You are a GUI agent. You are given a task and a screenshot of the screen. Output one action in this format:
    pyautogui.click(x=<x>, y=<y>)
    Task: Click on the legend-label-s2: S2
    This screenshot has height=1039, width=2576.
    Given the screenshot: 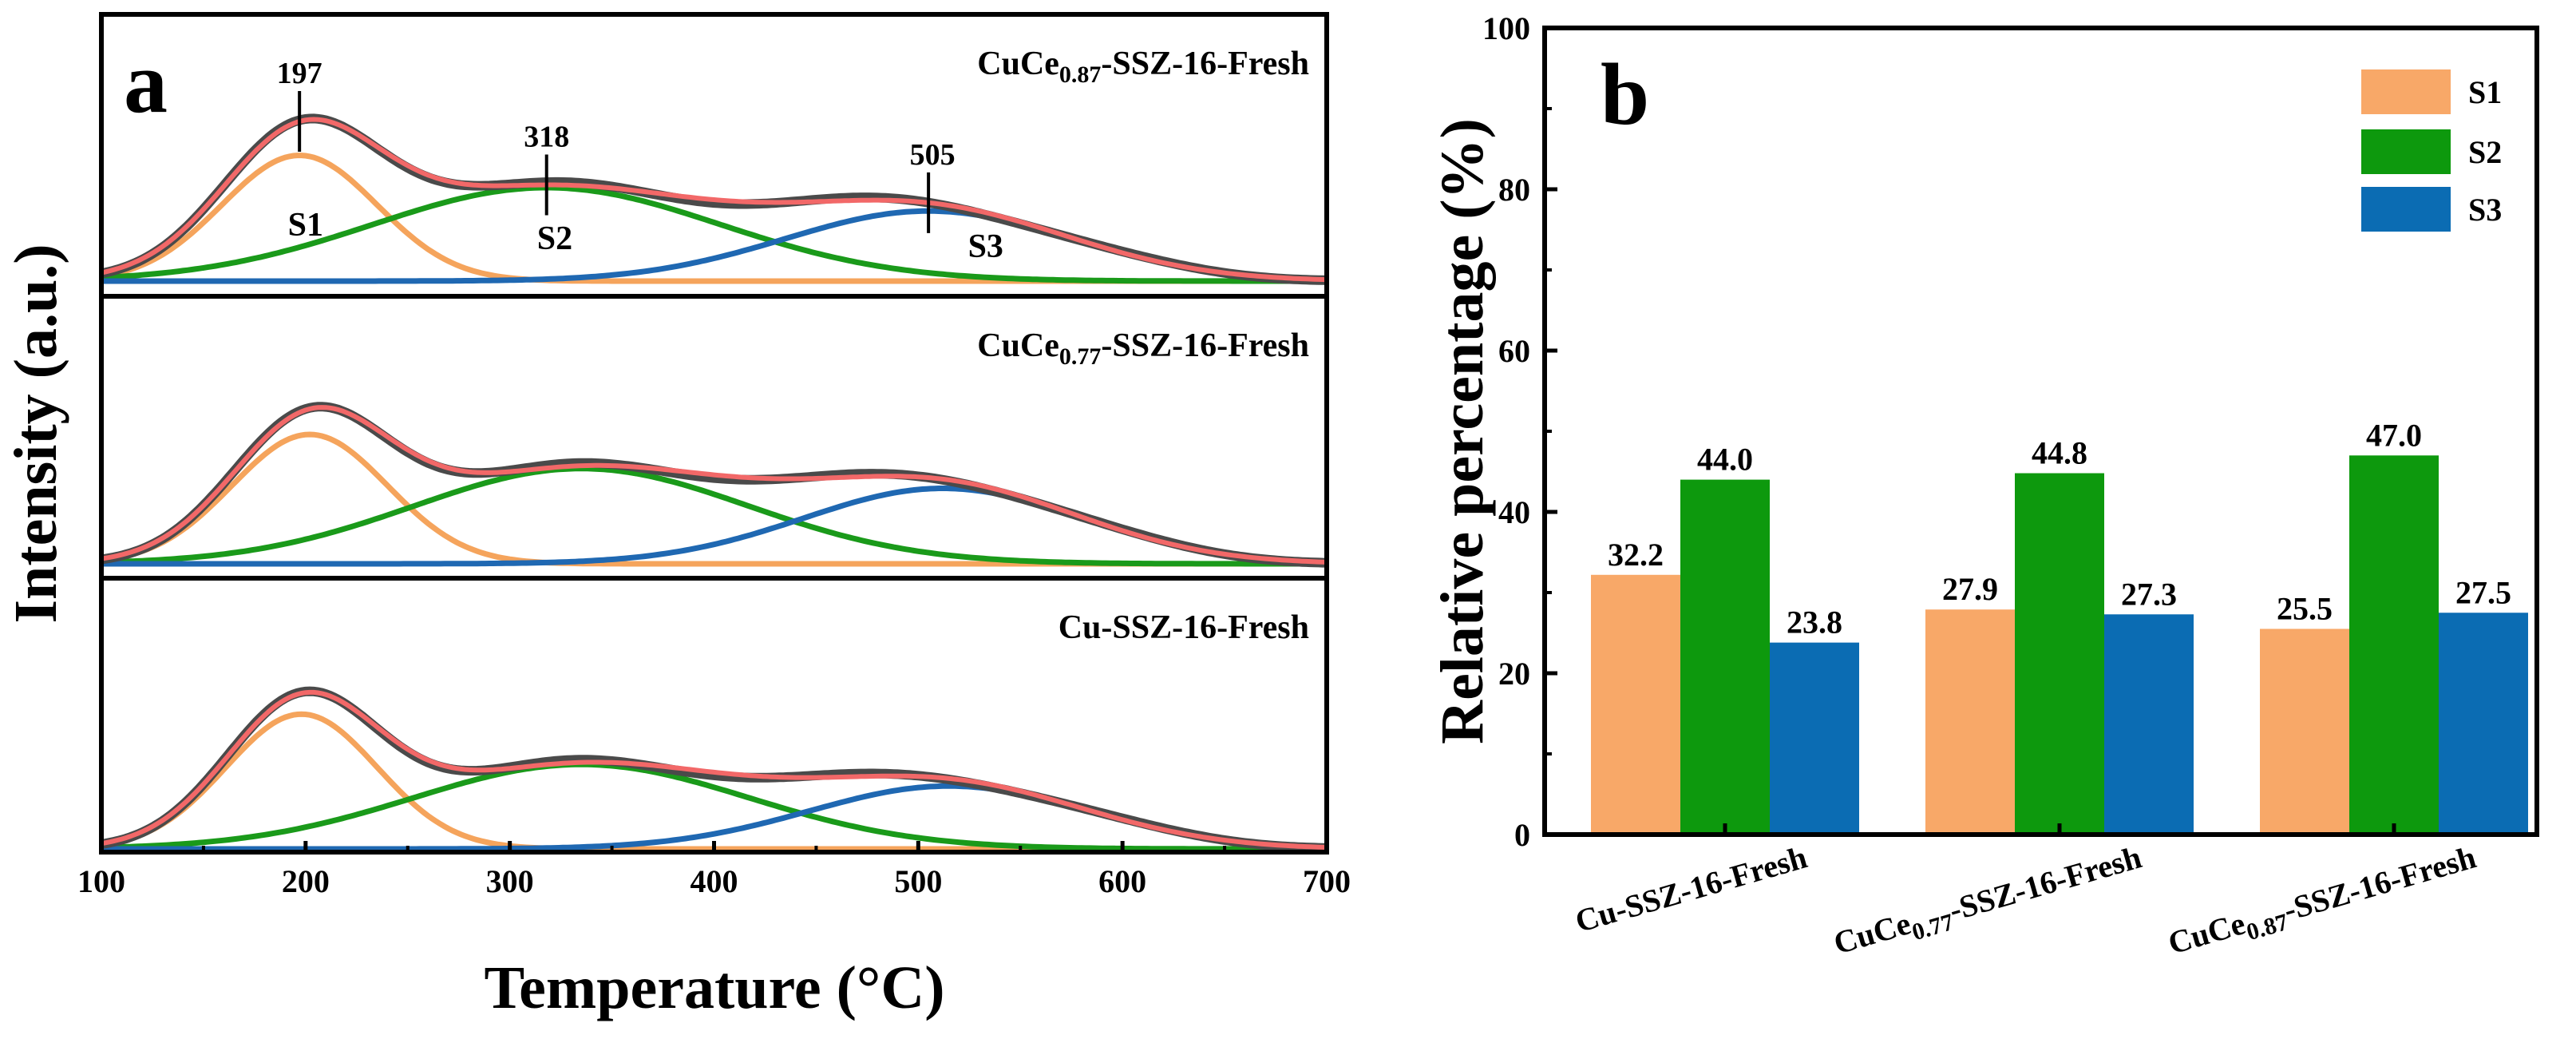 What is the action you would take?
    pyautogui.click(x=2485, y=152)
    